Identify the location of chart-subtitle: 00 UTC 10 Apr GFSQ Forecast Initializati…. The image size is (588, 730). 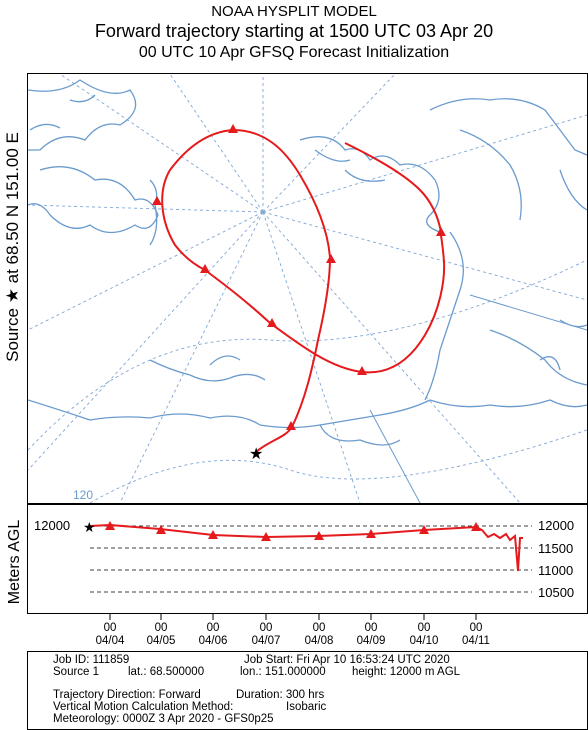
(294, 52).